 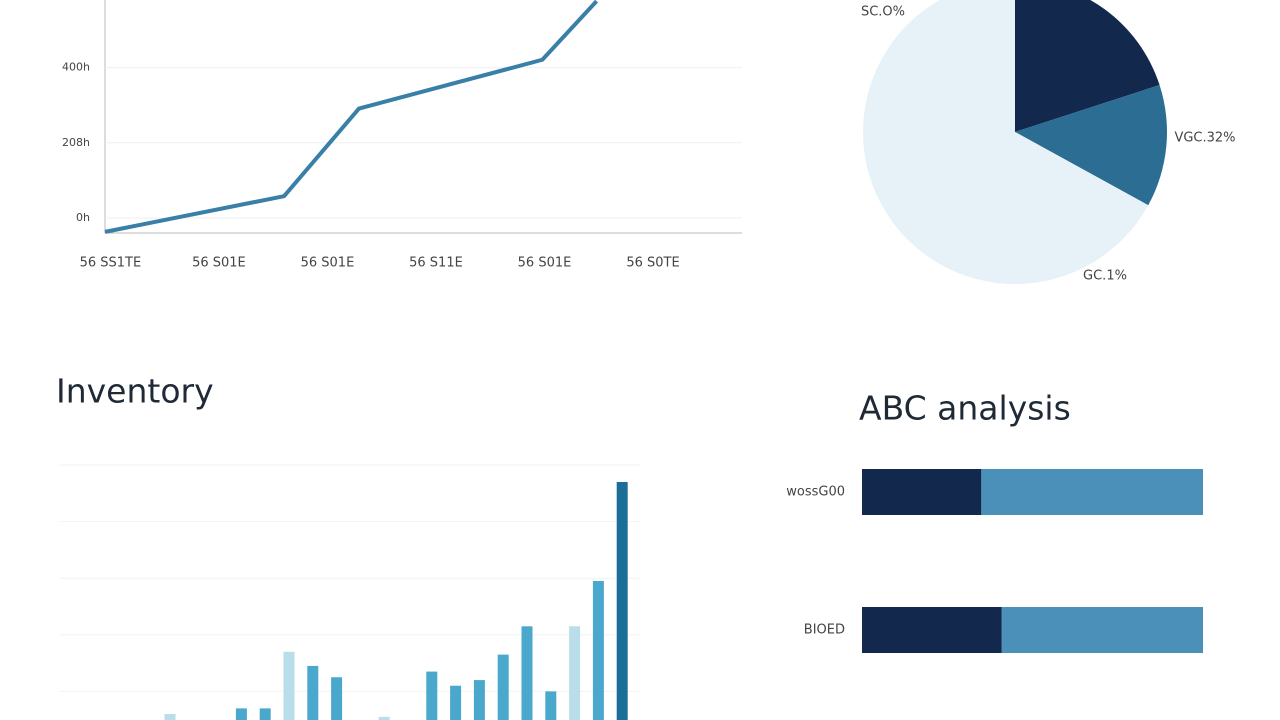 I want to click on y-tick-label: 208h, so click(x=76, y=142).